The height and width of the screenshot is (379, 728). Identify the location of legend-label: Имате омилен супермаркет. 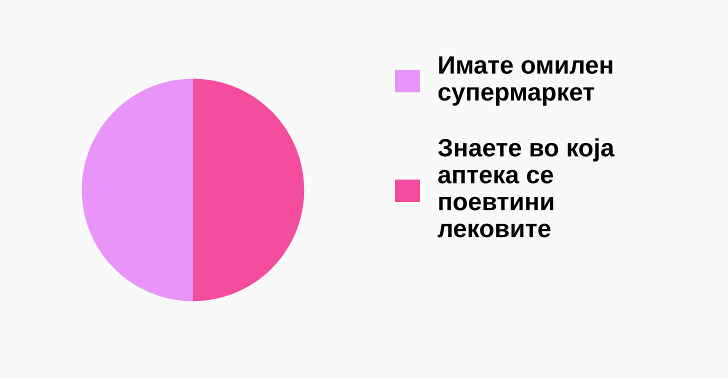
(525, 81).